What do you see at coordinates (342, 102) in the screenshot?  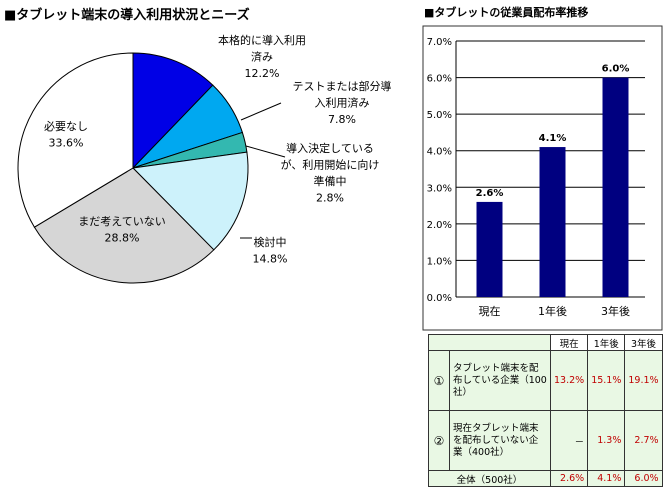 I see `pie-slice-label: テストまたは部分導入利用済み 7.8%` at bounding box center [342, 102].